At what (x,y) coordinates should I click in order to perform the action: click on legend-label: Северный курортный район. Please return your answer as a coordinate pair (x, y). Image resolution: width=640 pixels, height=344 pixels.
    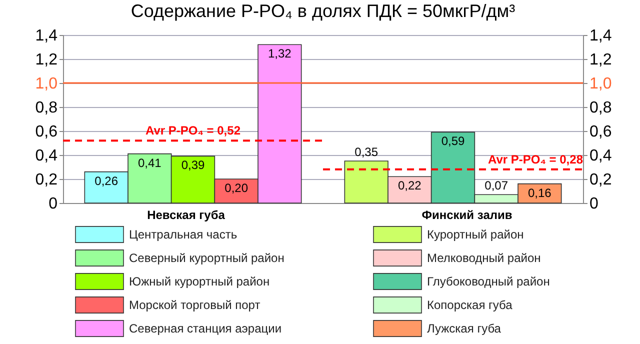
    Looking at the image, I should click on (206, 258).